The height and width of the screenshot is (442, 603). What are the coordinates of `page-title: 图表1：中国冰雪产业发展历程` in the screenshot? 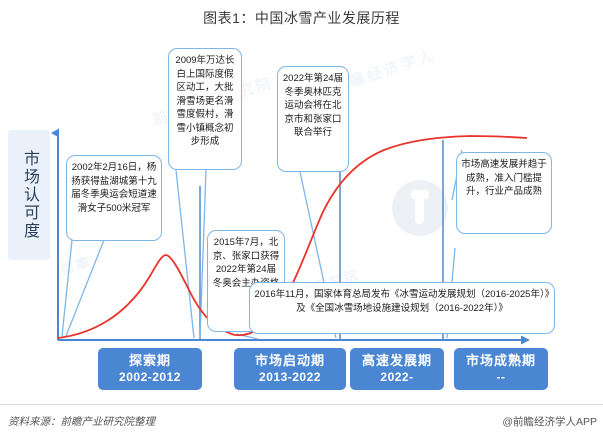 It's located at (301, 18).